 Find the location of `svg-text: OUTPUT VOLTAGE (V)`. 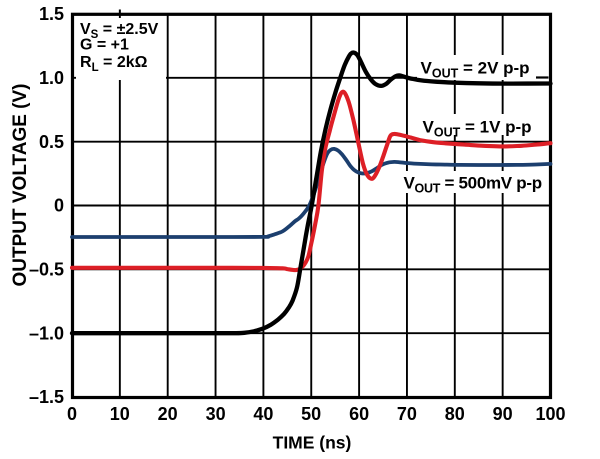

svg-text: OUTPUT VOLTAGE (V) is located at coordinates (20, 184).